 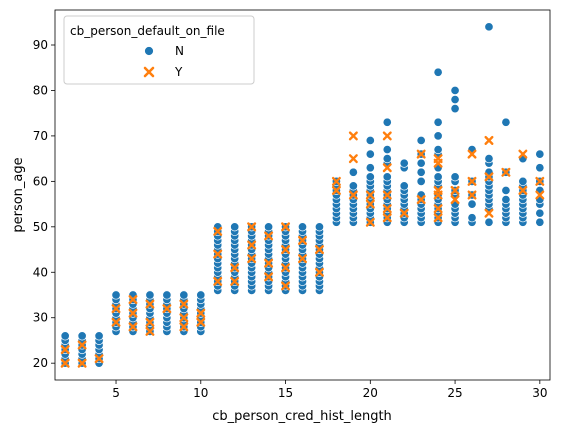 I want to click on y-tick-label: 30, so click(x=40, y=318).